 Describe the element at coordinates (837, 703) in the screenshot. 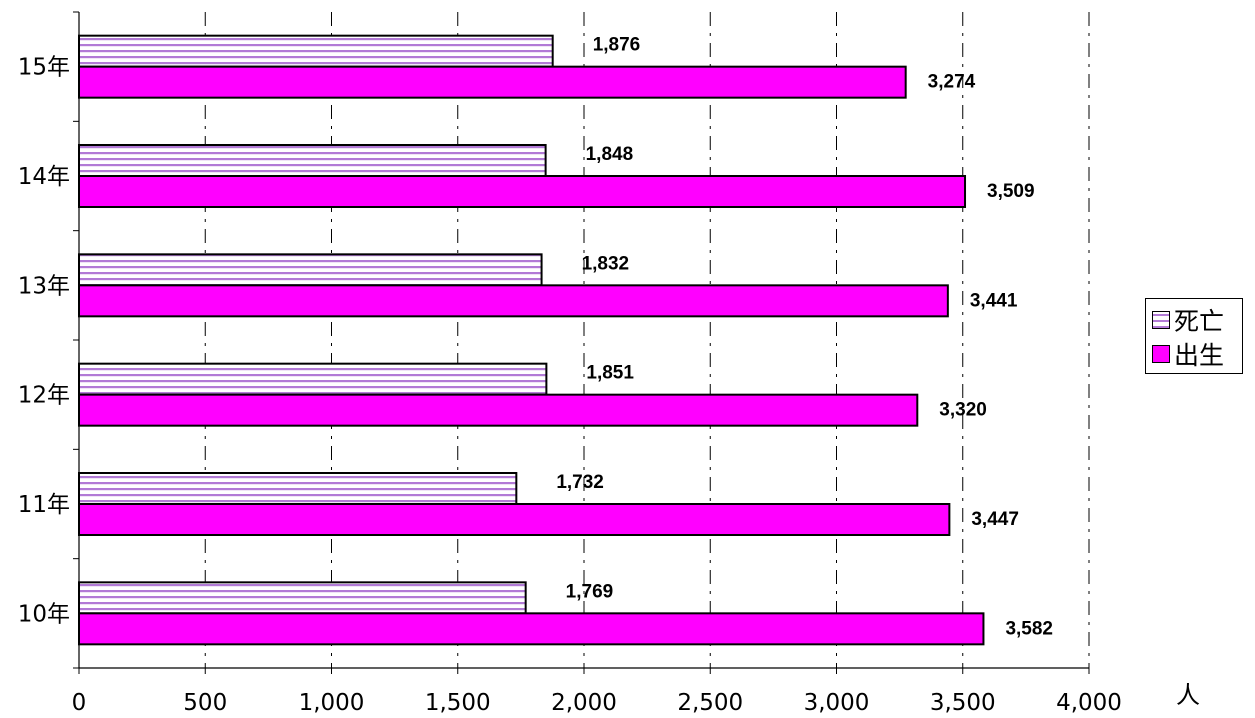

I see `x-tick-label: 3,000` at that location.